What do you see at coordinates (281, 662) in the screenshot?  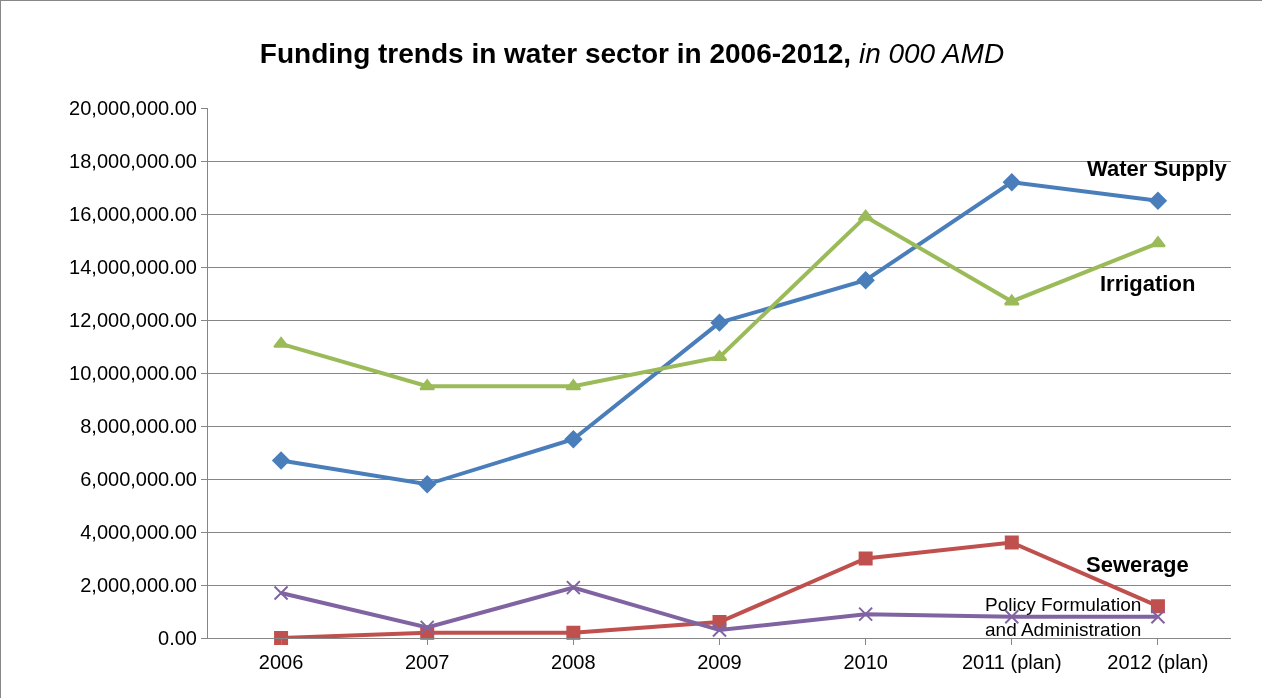 I see `x-tick-label: 2006` at bounding box center [281, 662].